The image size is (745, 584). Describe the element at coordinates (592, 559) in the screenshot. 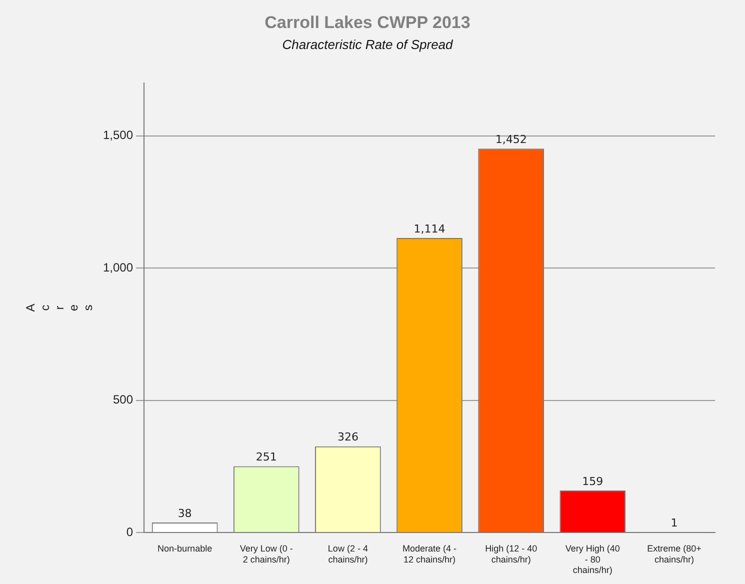

I see `x-tick-label: Very High (40 - 80 chains/hr)` at that location.